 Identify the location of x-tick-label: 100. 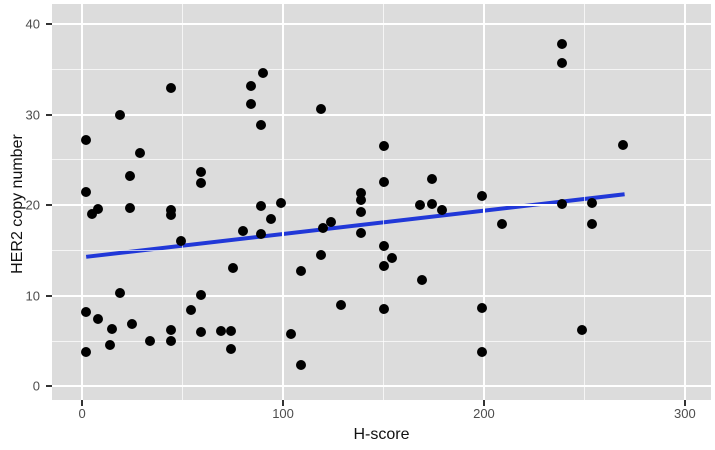
(283, 413).